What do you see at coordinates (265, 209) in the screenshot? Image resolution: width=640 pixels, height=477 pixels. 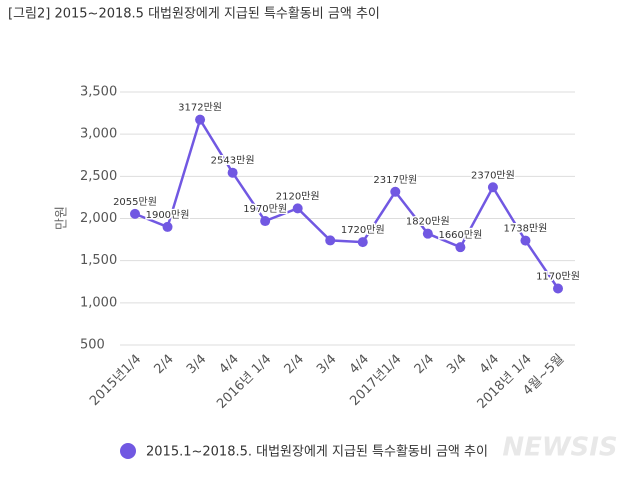 I see `value-label: 1970만원` at bounding box center [265, 209].